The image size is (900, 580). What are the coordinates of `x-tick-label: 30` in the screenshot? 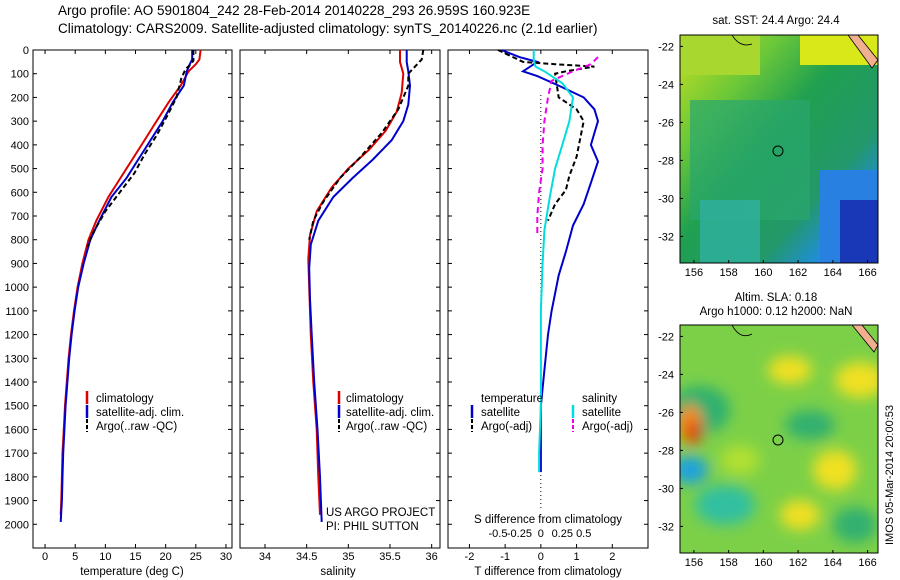 It's located at (226, 557).